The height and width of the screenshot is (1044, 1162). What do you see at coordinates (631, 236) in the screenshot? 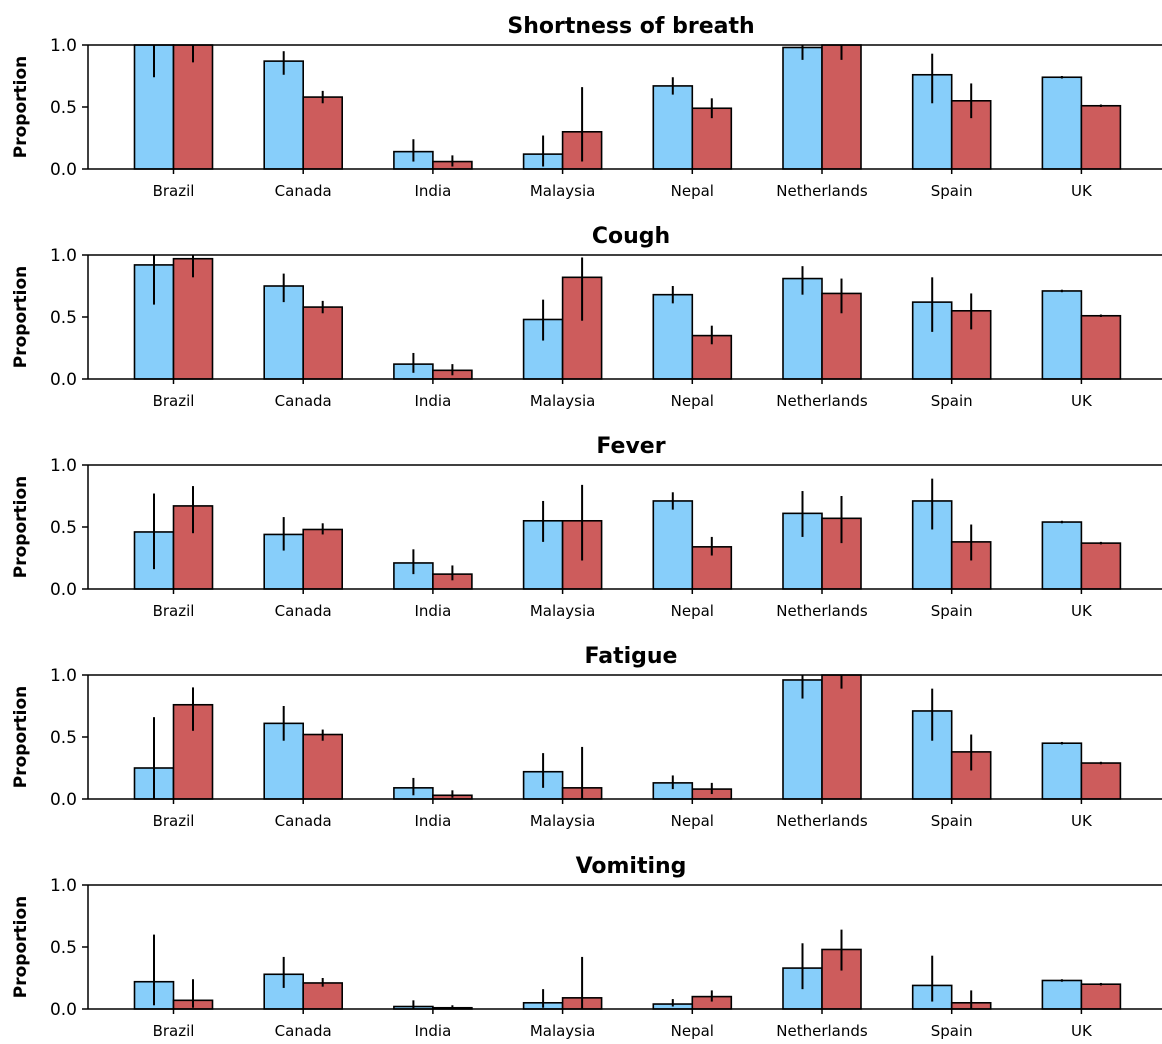
I see `panel-title: Cough` at bounding box center [631, 236].